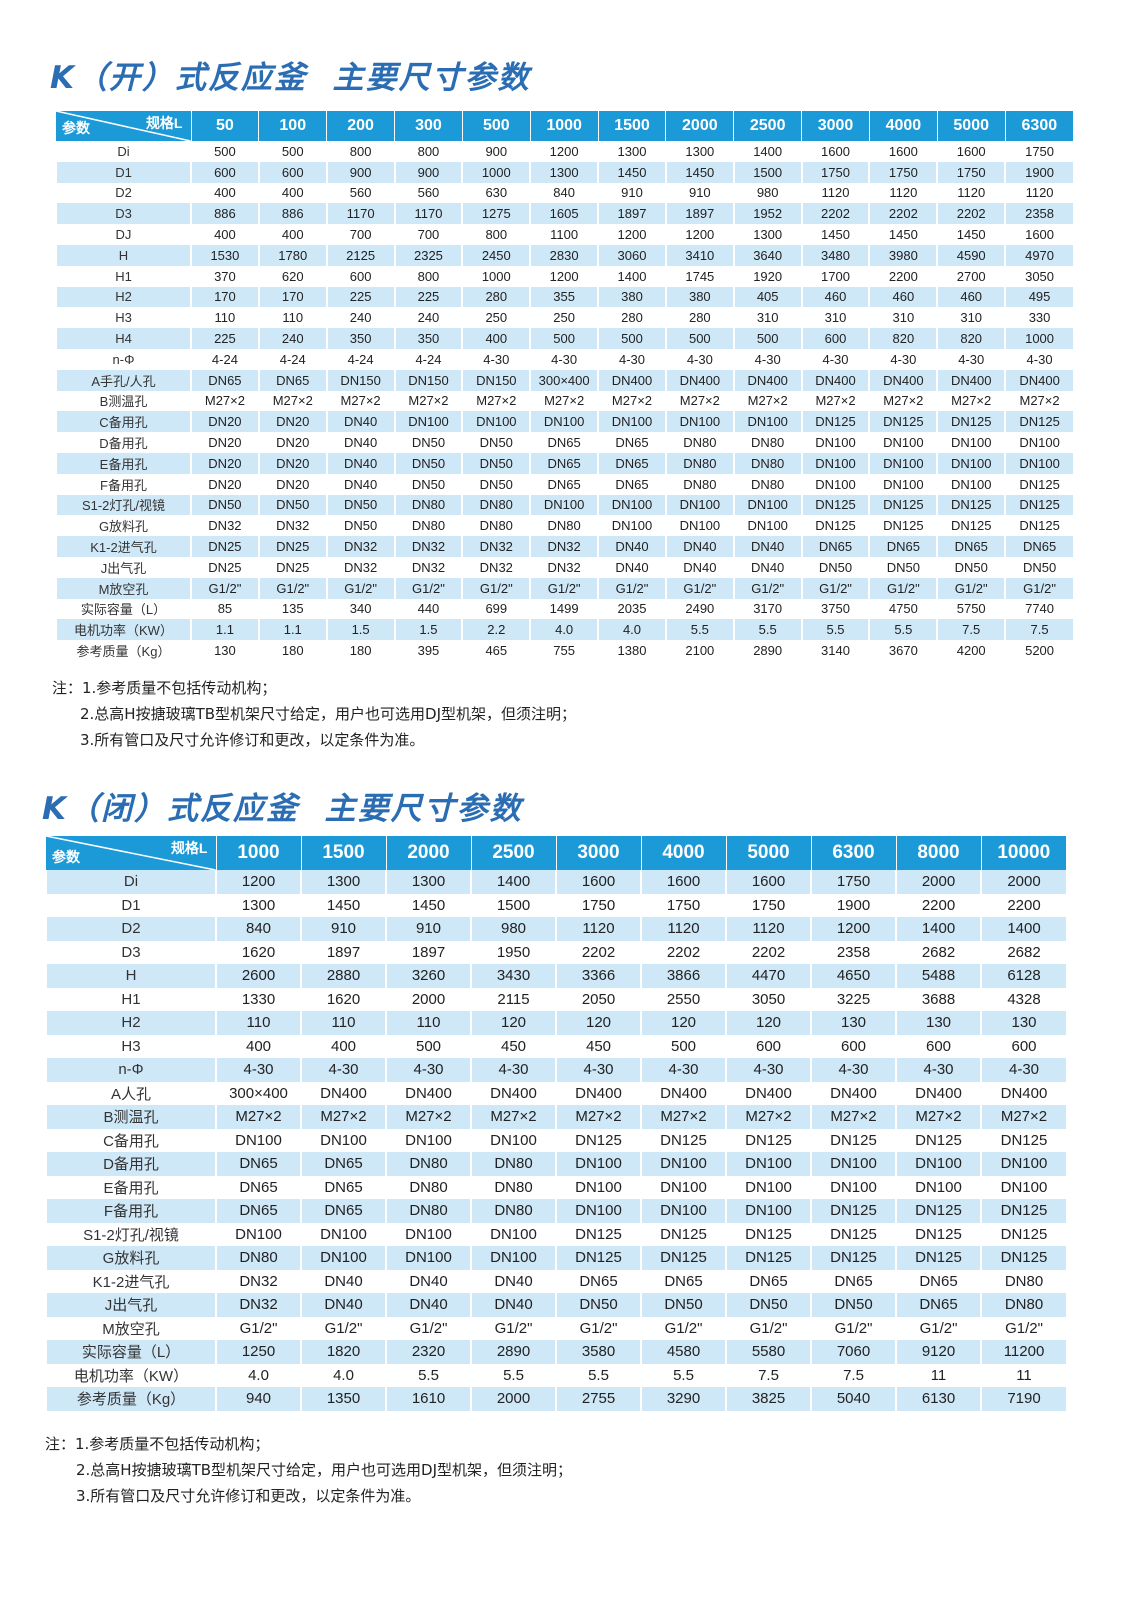  I want to click on column-header: 300, so click(428, 126).